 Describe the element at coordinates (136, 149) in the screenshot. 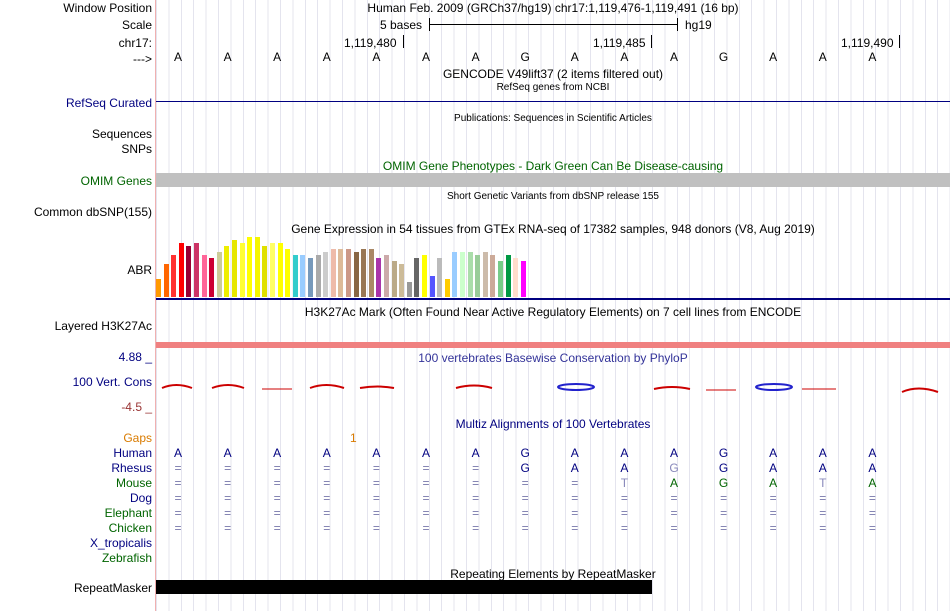

I see `snps-label: SNPs` at that location.